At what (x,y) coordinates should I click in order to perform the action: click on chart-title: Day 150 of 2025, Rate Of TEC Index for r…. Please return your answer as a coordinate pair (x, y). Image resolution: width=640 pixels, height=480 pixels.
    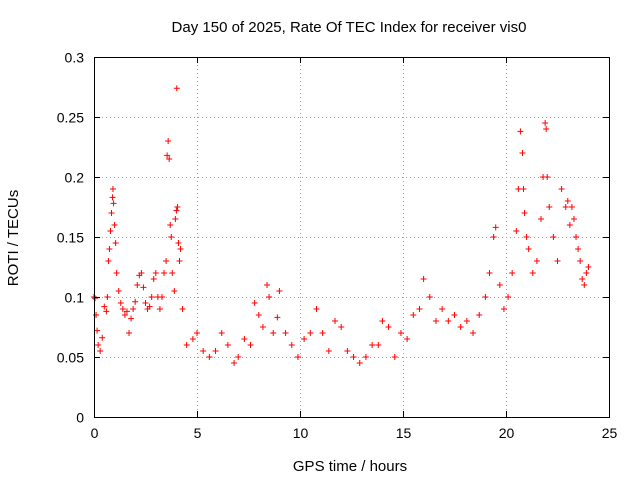
    Looking at the image, I should click on (349, 27).